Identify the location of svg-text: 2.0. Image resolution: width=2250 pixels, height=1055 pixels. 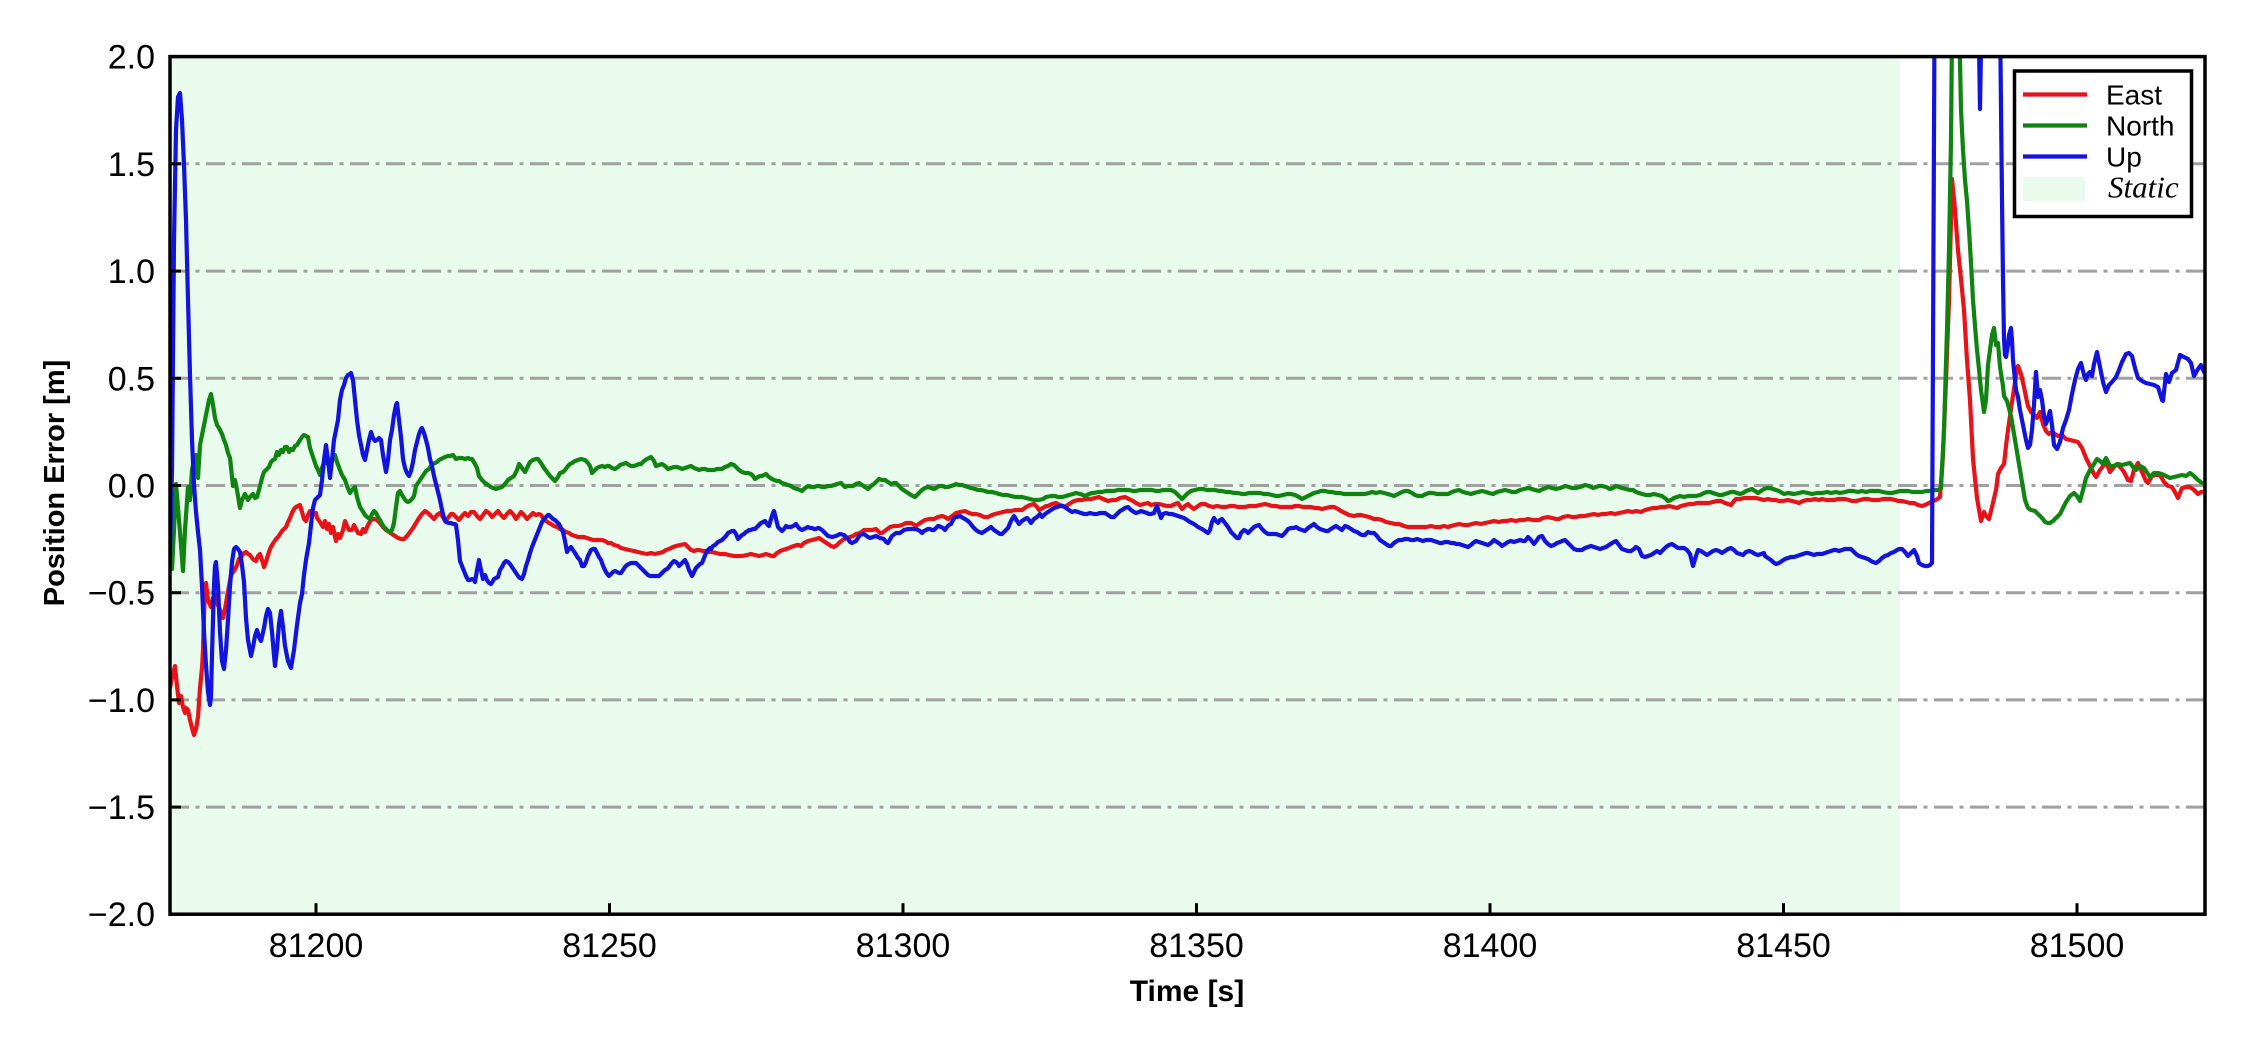
(131, 58).